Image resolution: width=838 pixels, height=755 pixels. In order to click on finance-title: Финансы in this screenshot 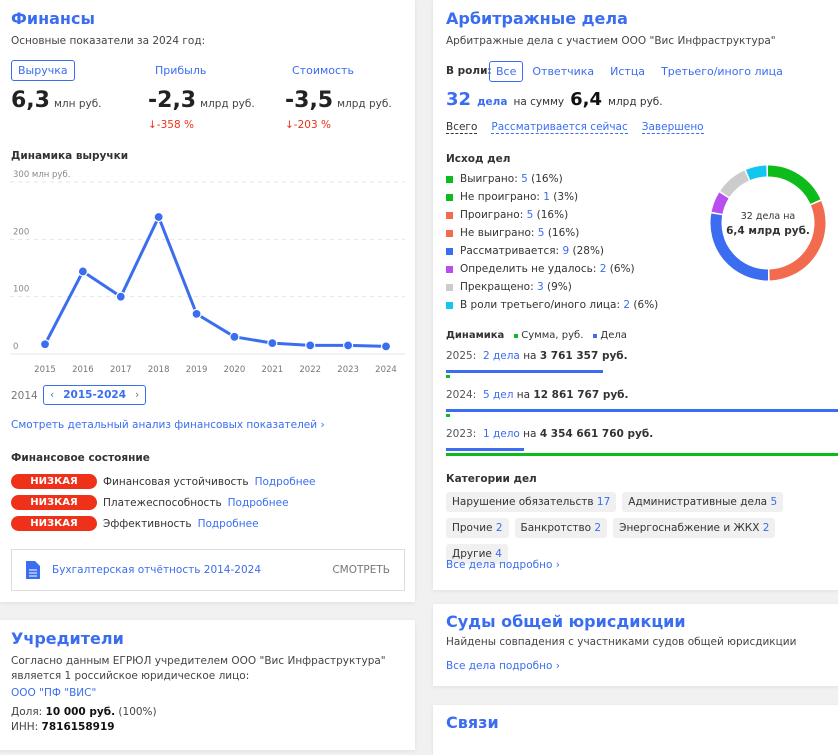, I will do `click(53, 18)`.